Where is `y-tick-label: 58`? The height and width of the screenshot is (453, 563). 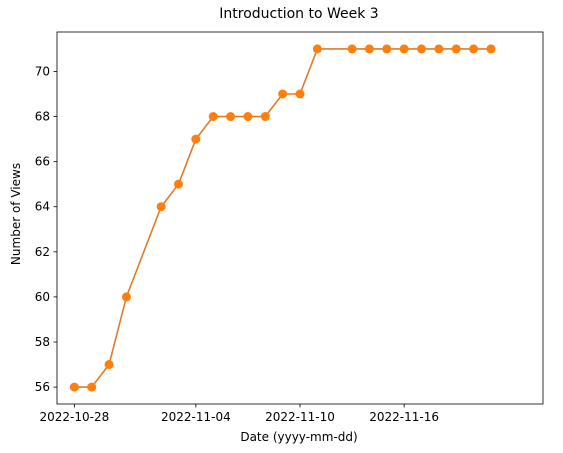
y-tick-label: 58 is located at coordinates (42, 342).